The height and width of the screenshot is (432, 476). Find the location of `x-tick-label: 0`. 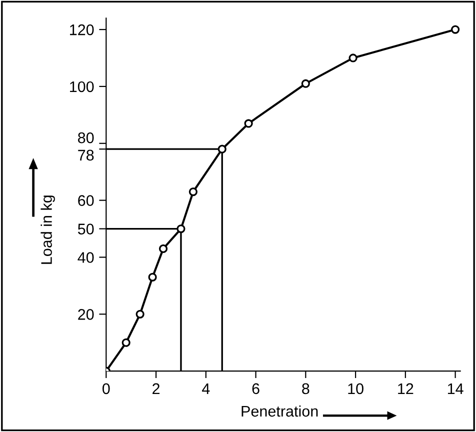

x-tick-label: 0 is located at coordinates (106, 388).